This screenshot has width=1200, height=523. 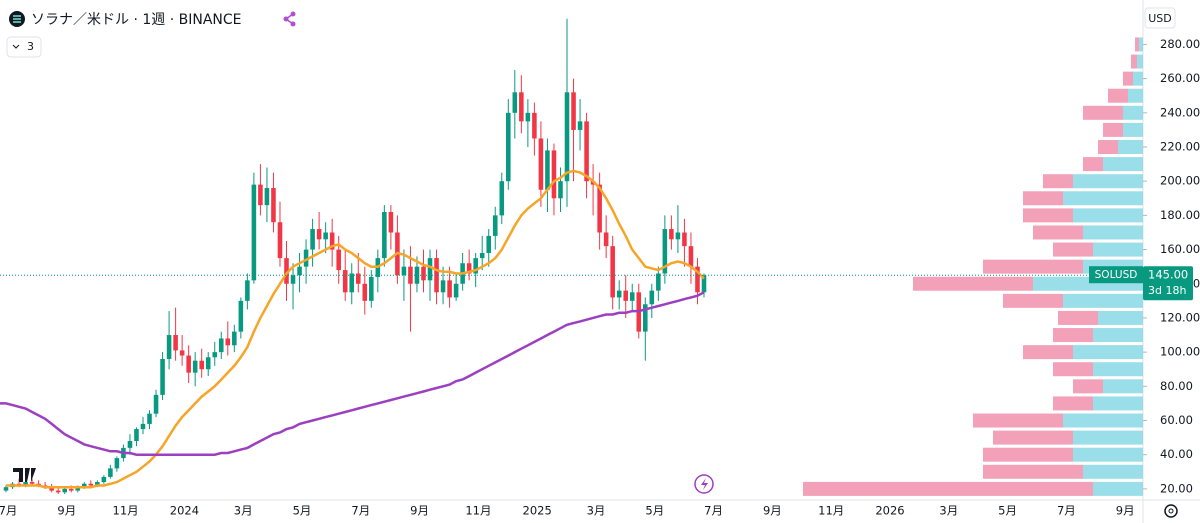 What do you see at coordinates (136, 20) in the screenshot?
I see `symbol-title: ソラナ／米ドル · 1週 · BINANCE` at bounding box center [136, 20].